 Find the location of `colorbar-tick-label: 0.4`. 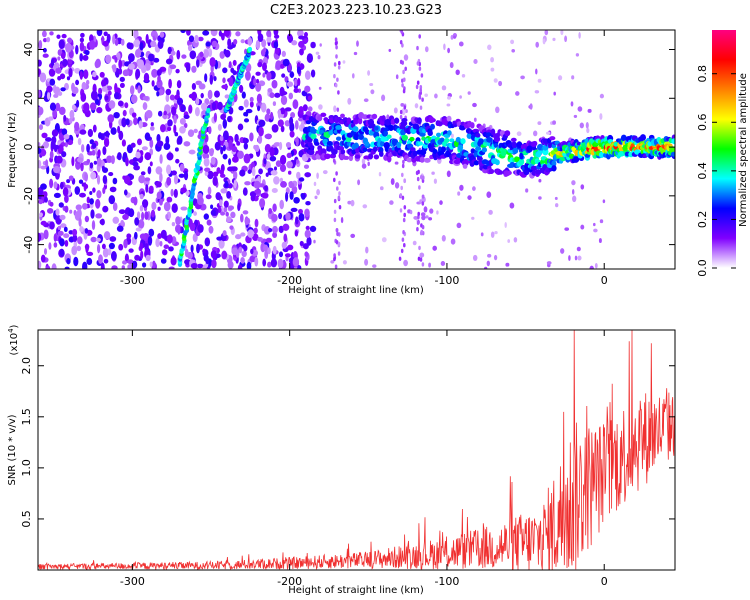

colorbar-tick-label: 0.4 is located at coordinates (702, 171).